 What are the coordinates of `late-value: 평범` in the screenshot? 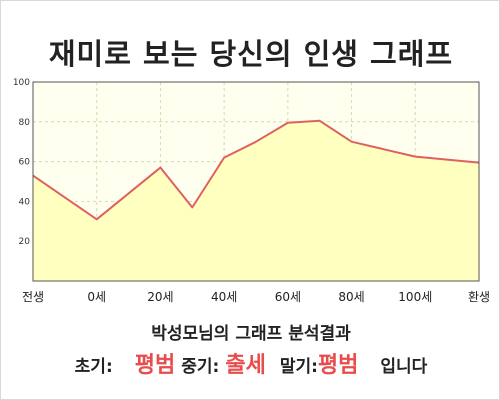 It's located at (338, 365).